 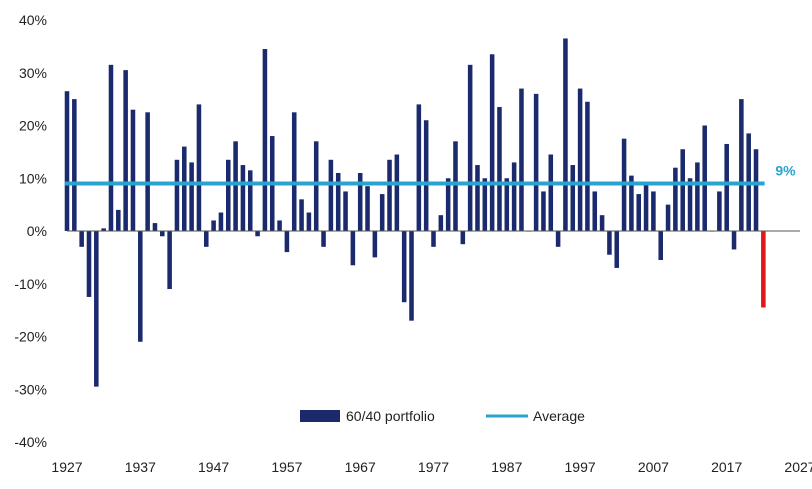 I want to click on x-tick-label: 1987, so click(x=506, y=467).